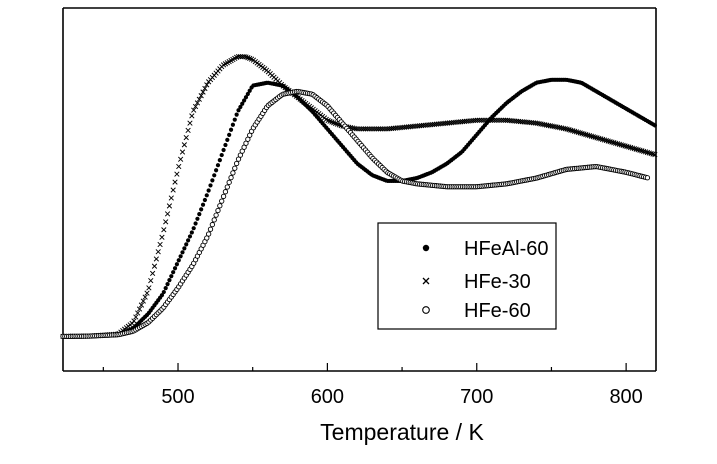 This screenshot has width=717, height=464. I want to click on legend-entry-HFe-60: HFe-60, so click(476, 311).